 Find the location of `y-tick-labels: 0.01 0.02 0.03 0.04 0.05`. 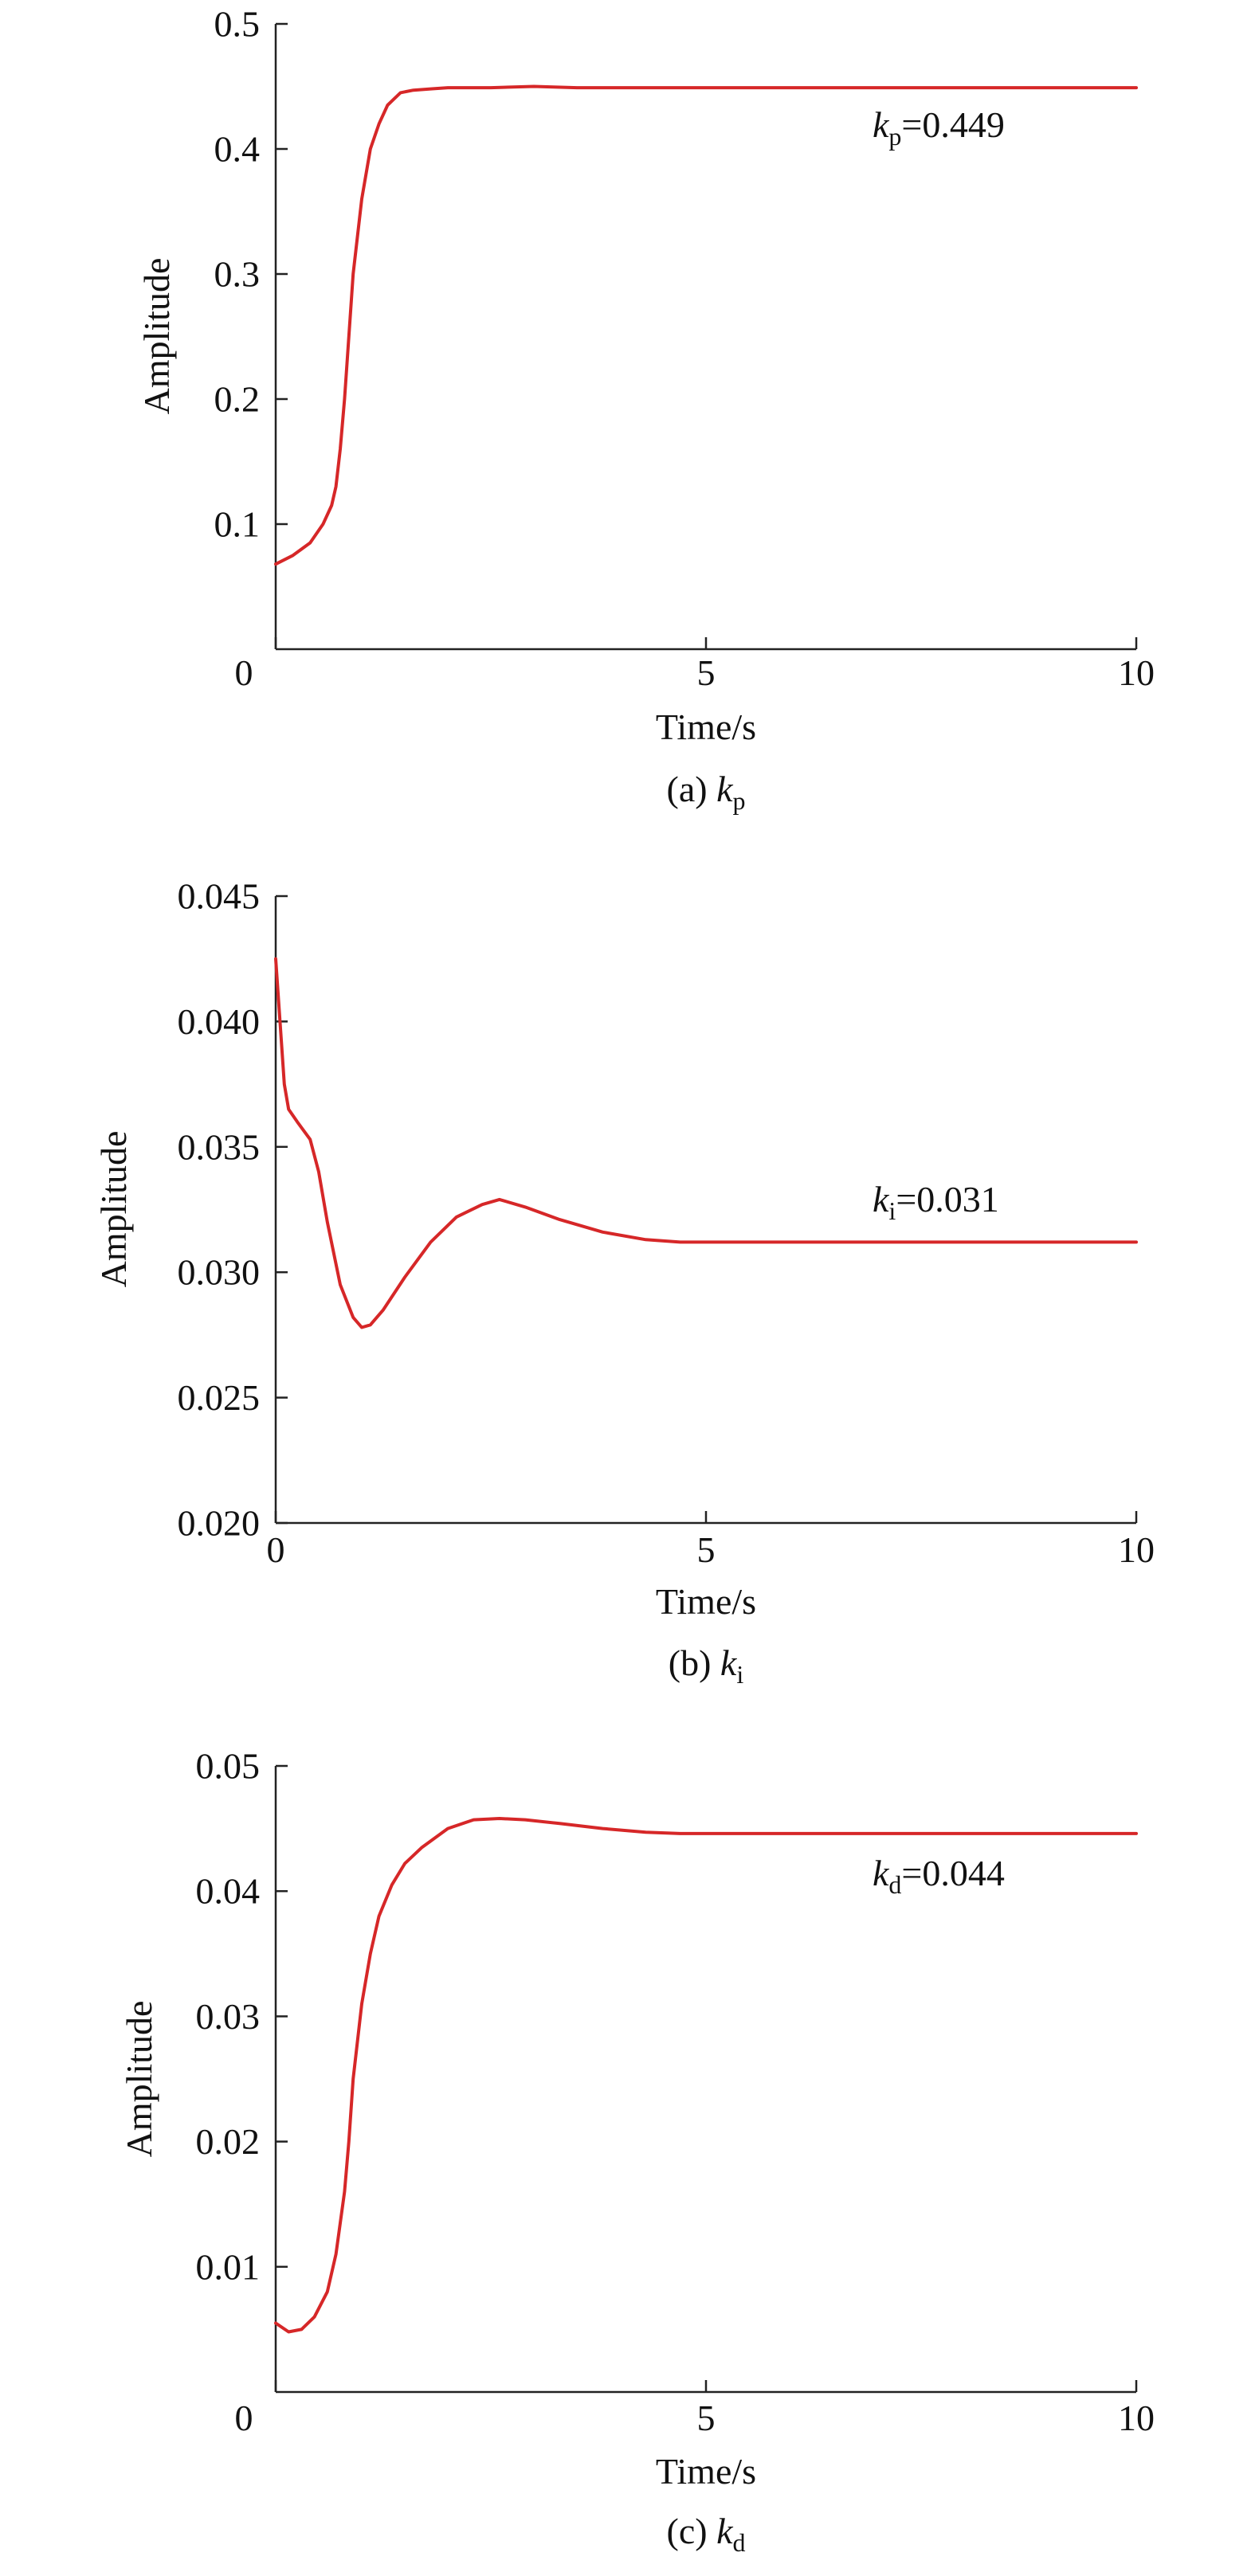

y-tick-labels: 0.01 0.02 0.03 0.04 0.05 is located at coordinates (228, 2017).